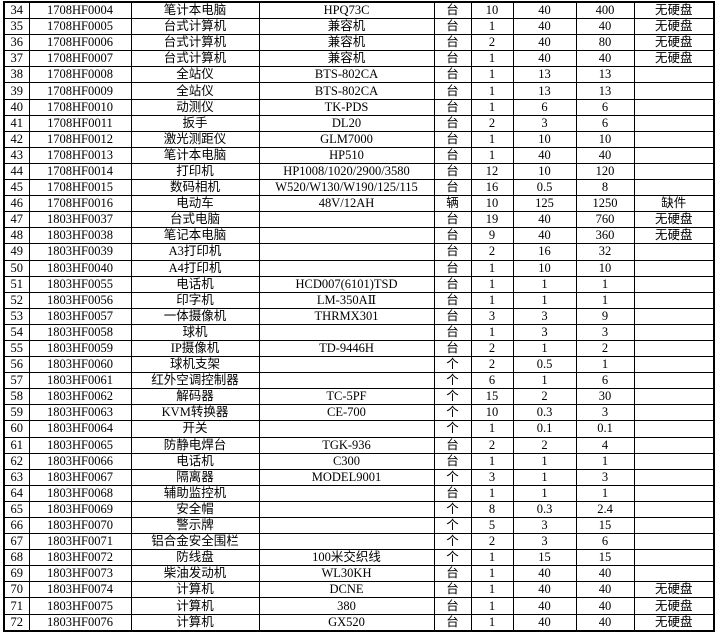 This screenshot has height=632, width=715. I want to click on model-cell: C300, so click(346, 461).